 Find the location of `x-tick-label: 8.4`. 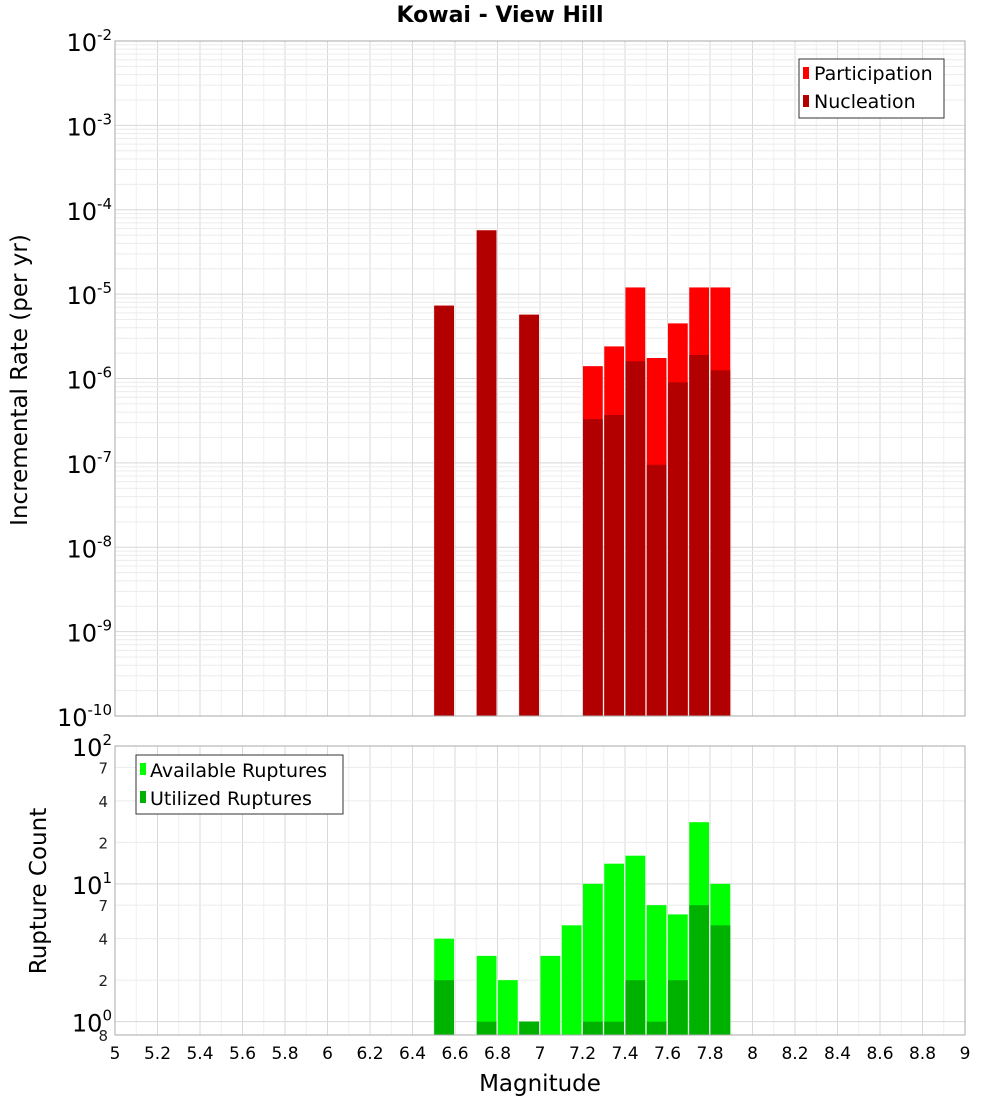

x-tick-label: 8.4 is located at coordinates (837, 1054).